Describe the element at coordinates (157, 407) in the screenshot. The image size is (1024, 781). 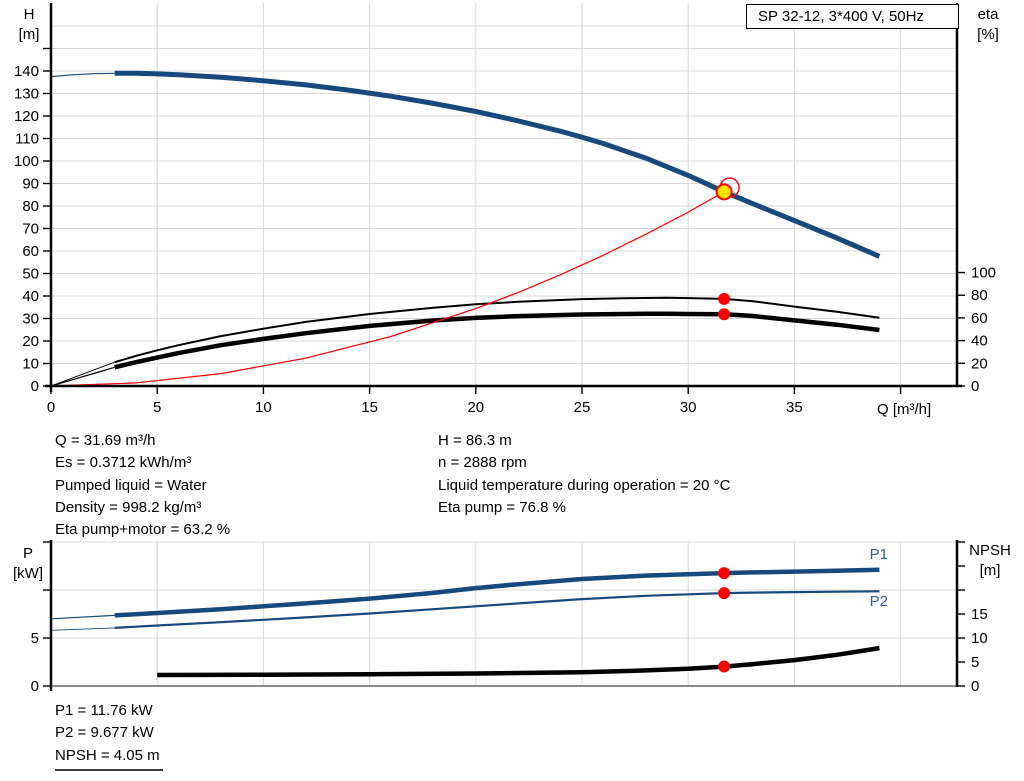
I see `head-chart-x-tick-label: 5` at that location.